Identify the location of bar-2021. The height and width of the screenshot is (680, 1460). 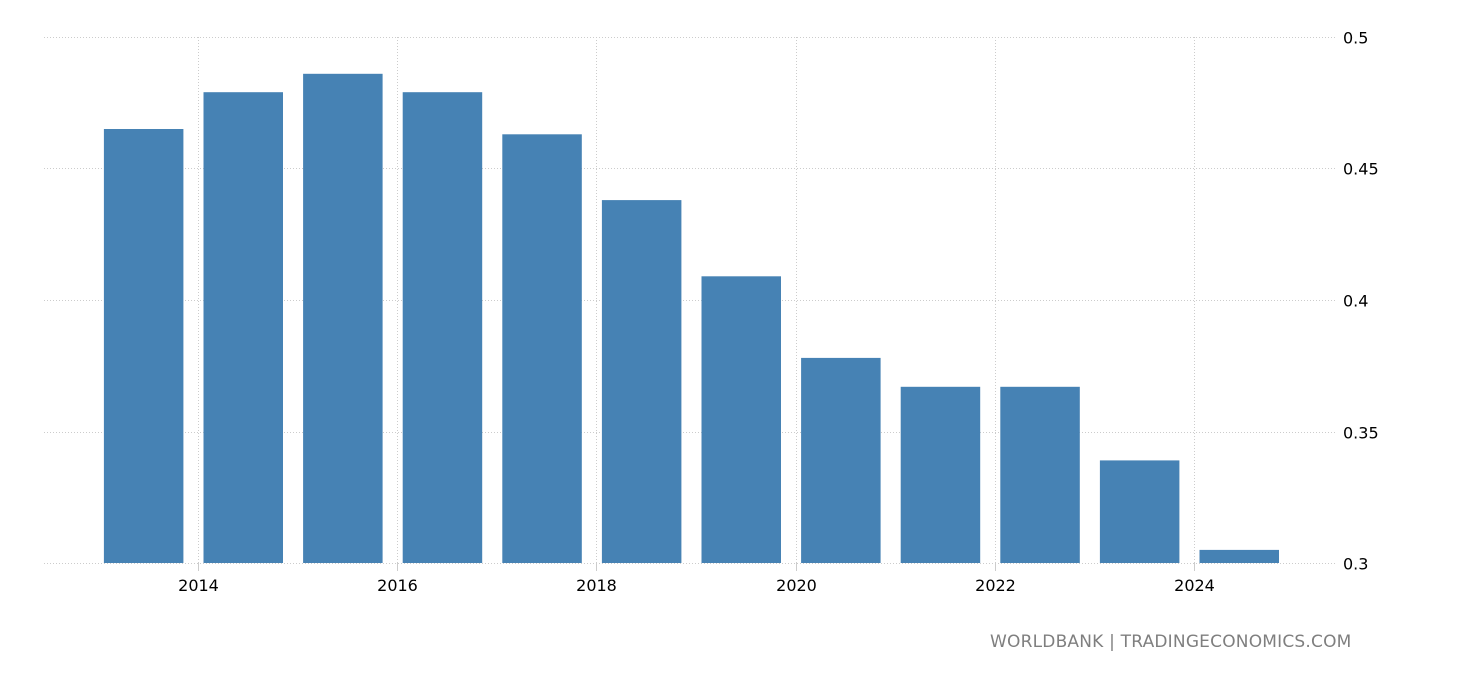
(940, 474).